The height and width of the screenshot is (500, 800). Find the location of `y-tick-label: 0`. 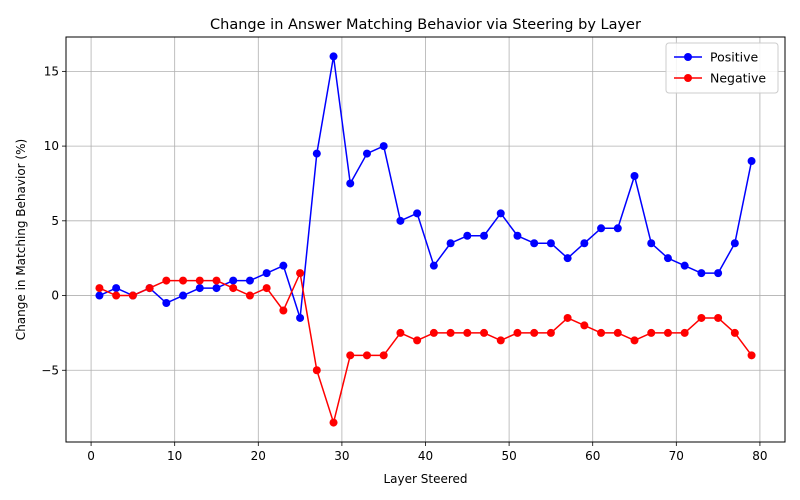

y-tick-label: 0 is located at coordinates (55, 296).